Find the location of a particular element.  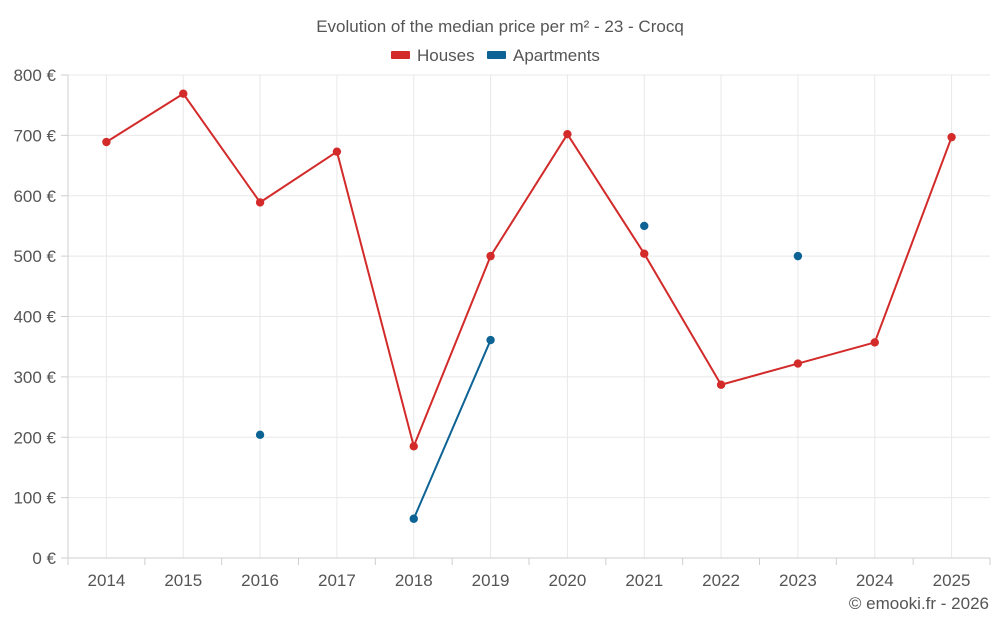

x-tick-label: 2022 is located at coordinates (721, 580).